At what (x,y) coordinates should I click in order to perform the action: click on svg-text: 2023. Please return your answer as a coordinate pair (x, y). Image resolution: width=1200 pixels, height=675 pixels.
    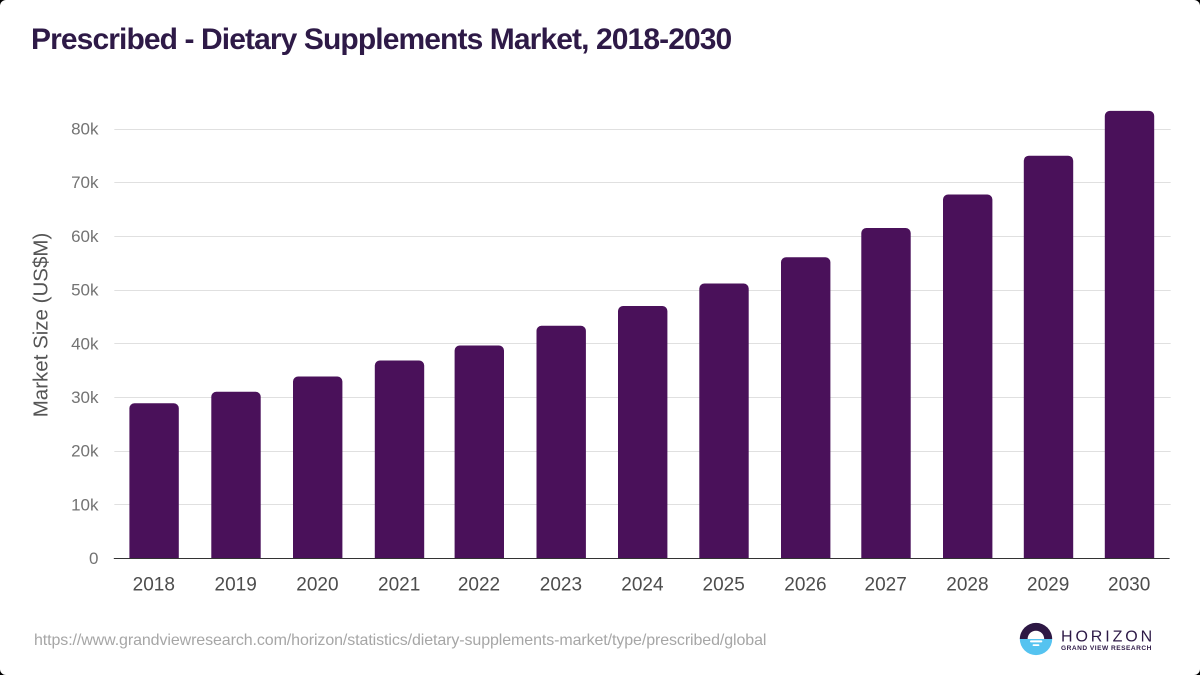
    Looking at the image, I should click on (561, 585).